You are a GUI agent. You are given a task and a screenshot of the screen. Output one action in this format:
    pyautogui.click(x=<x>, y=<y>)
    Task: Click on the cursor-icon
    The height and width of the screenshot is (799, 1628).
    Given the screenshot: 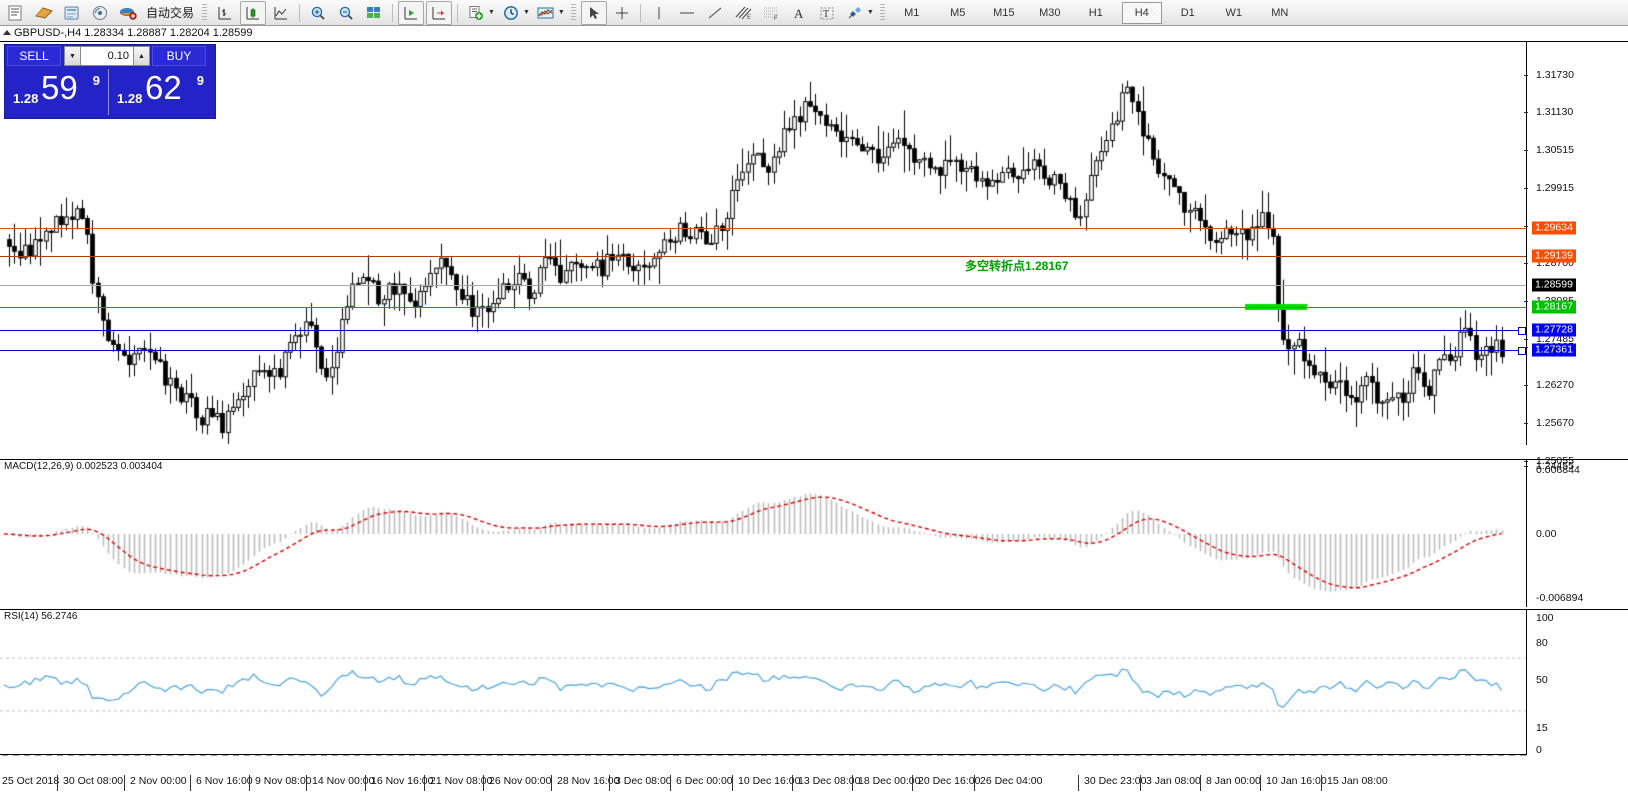 What is the action you would take?
    pyautogui.click(x=593, y=12)
    